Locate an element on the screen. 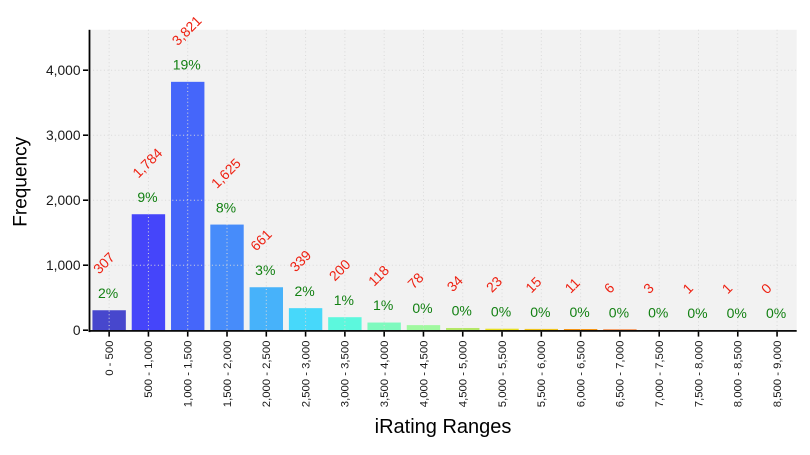  svg-text: Frequency is located at coordinates (21, 181).